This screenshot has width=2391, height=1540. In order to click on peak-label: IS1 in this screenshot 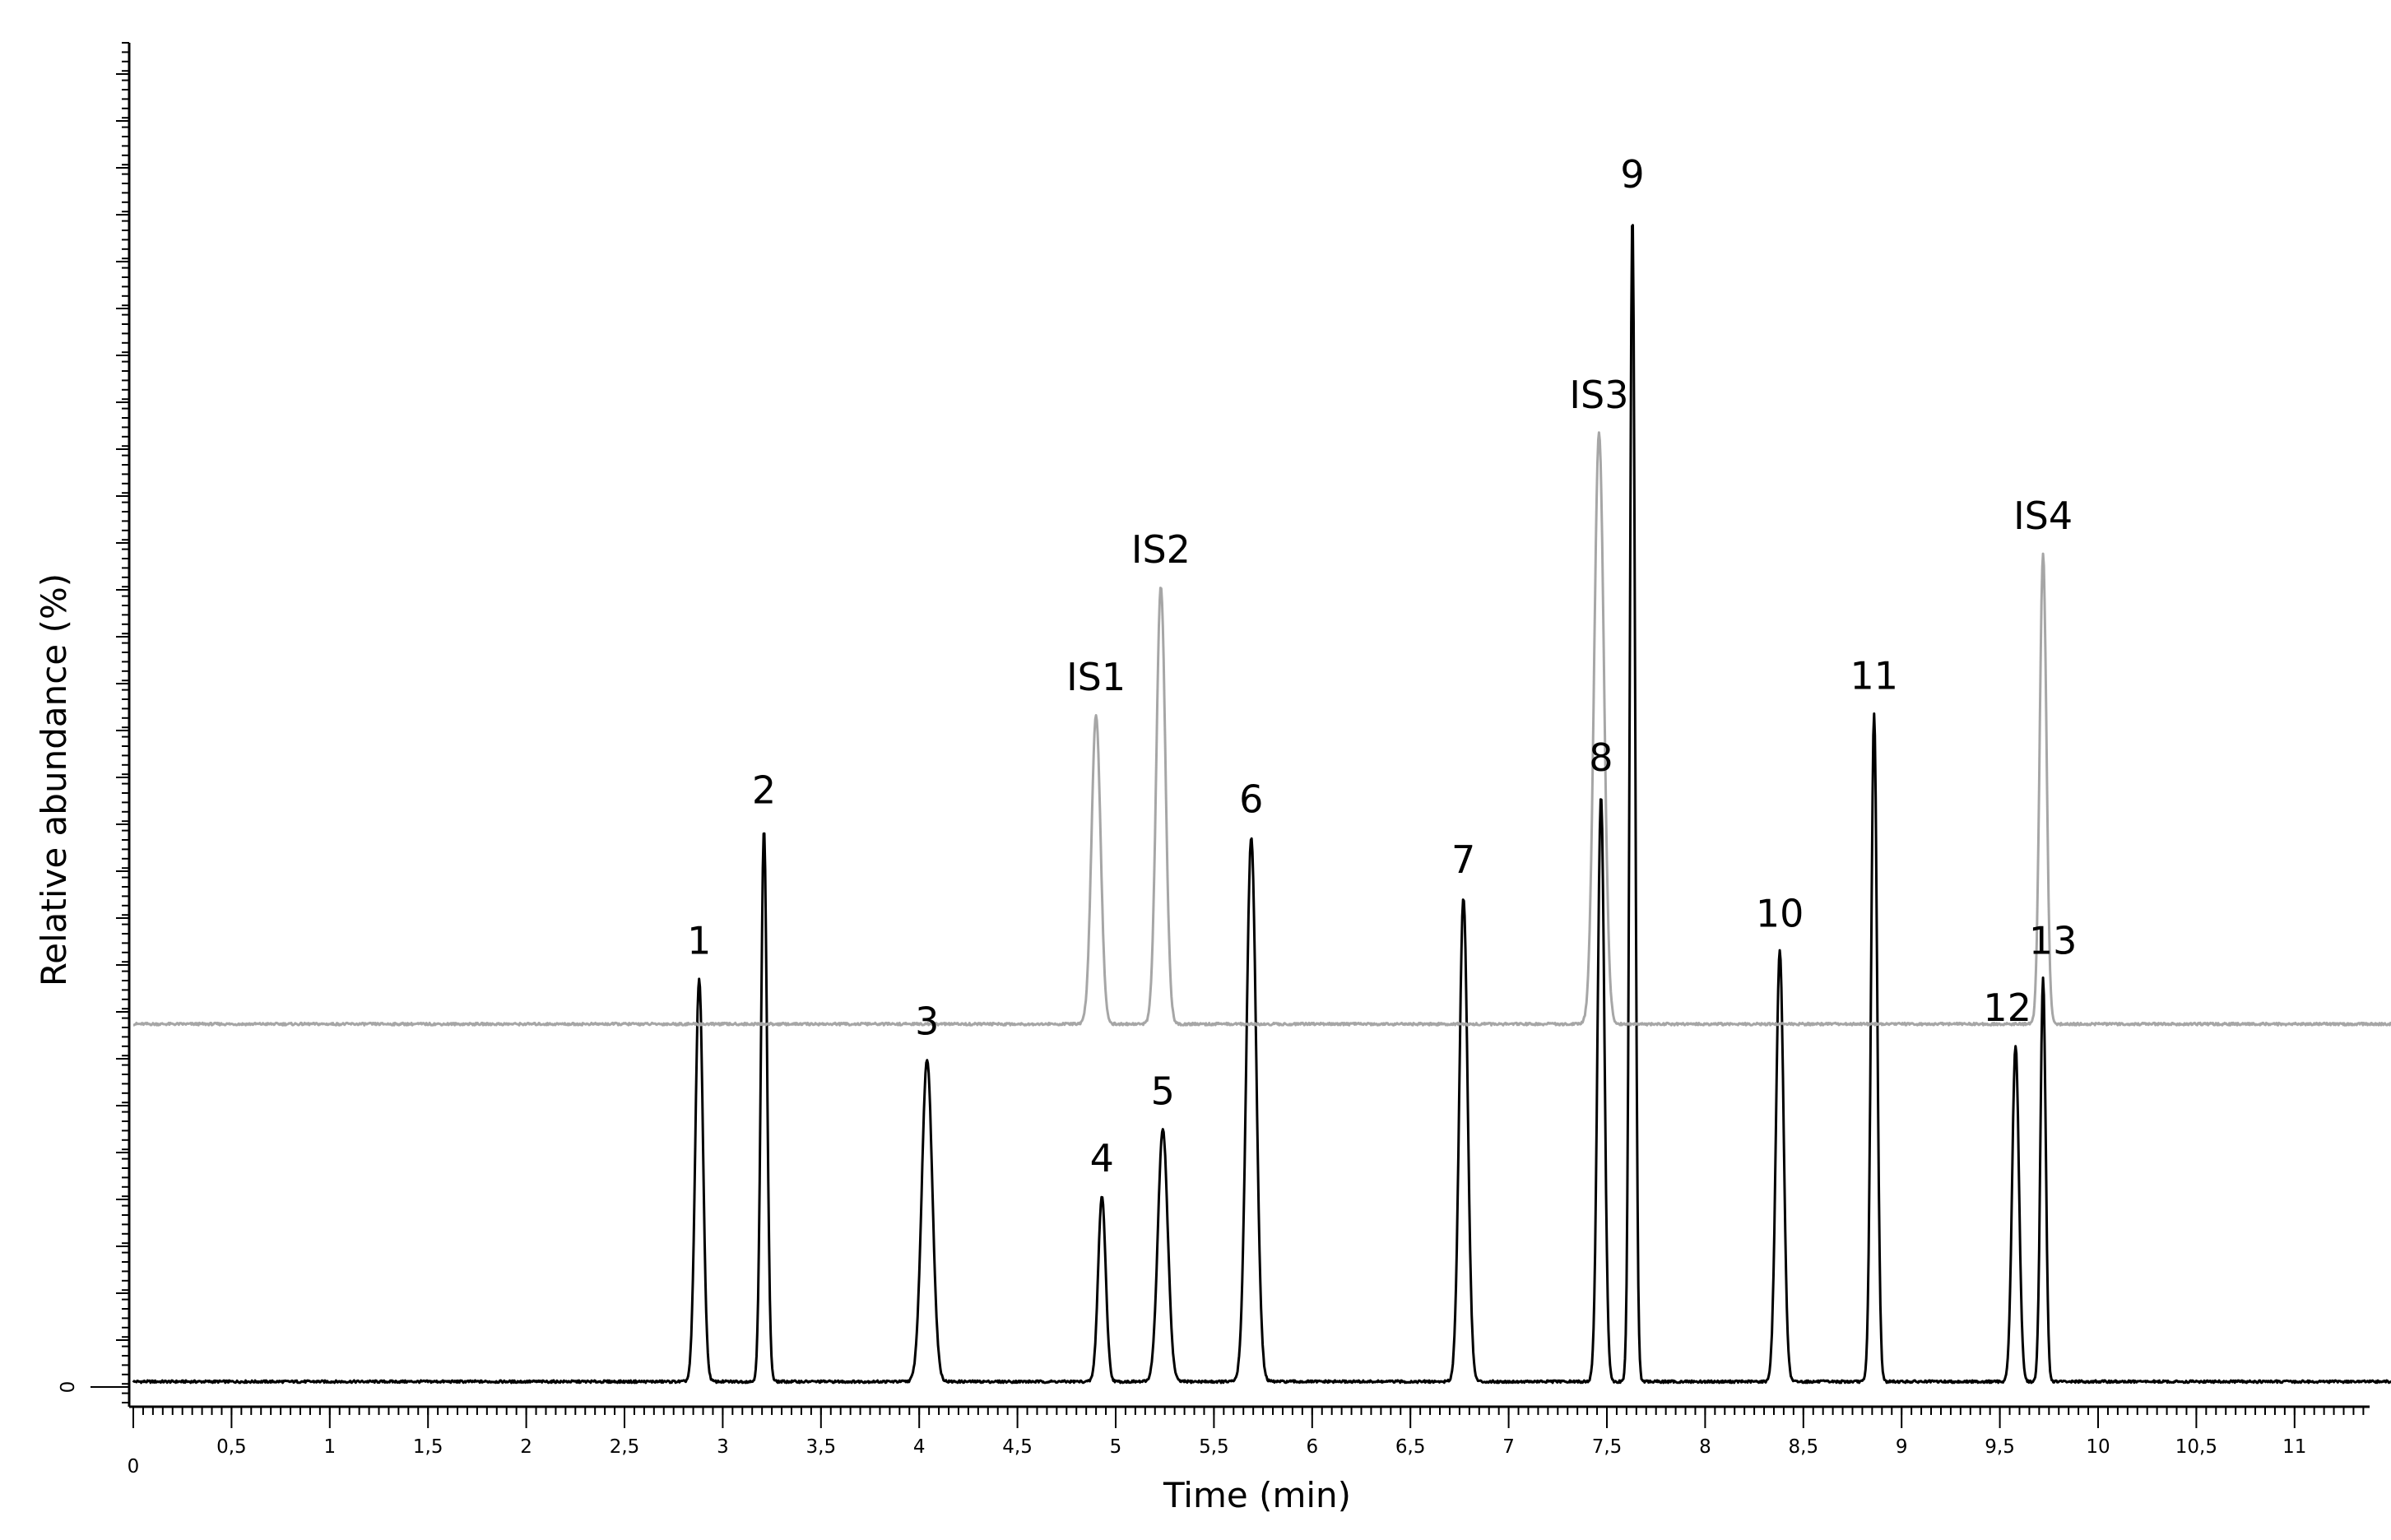, I will do `click(1096, 677)`.